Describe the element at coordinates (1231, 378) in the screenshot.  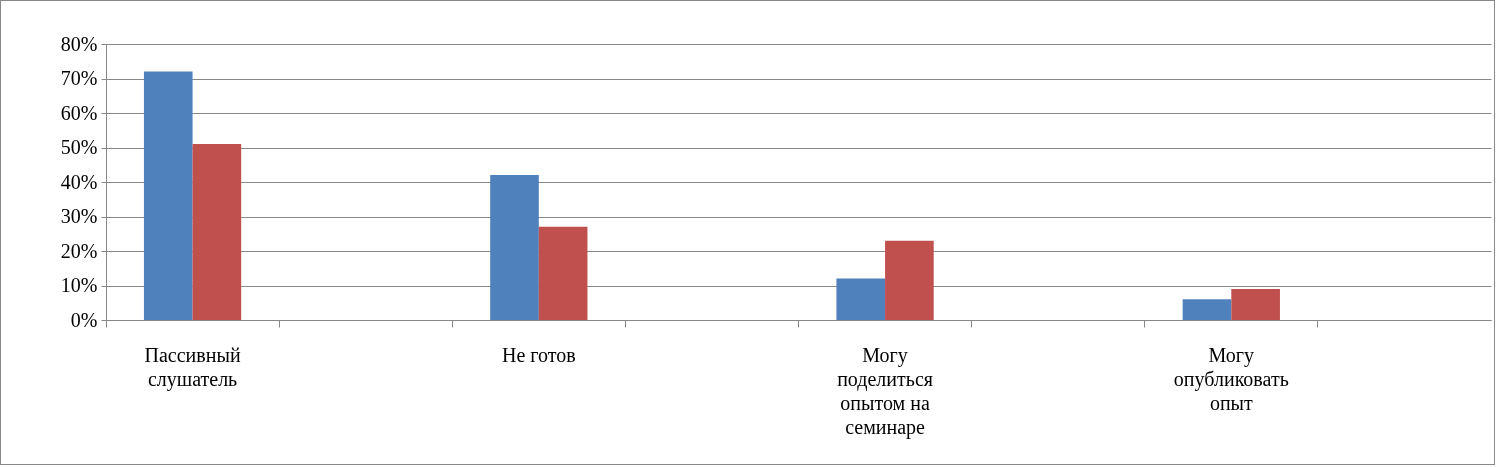
I see `x-tick-label: Могу опубликовать опыт` at that location.